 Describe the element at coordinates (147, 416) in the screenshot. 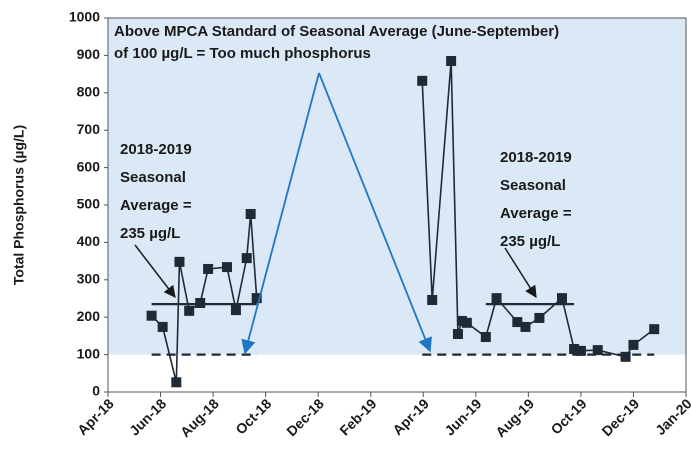

I see `x-tick-label: Jun-18` at that location.